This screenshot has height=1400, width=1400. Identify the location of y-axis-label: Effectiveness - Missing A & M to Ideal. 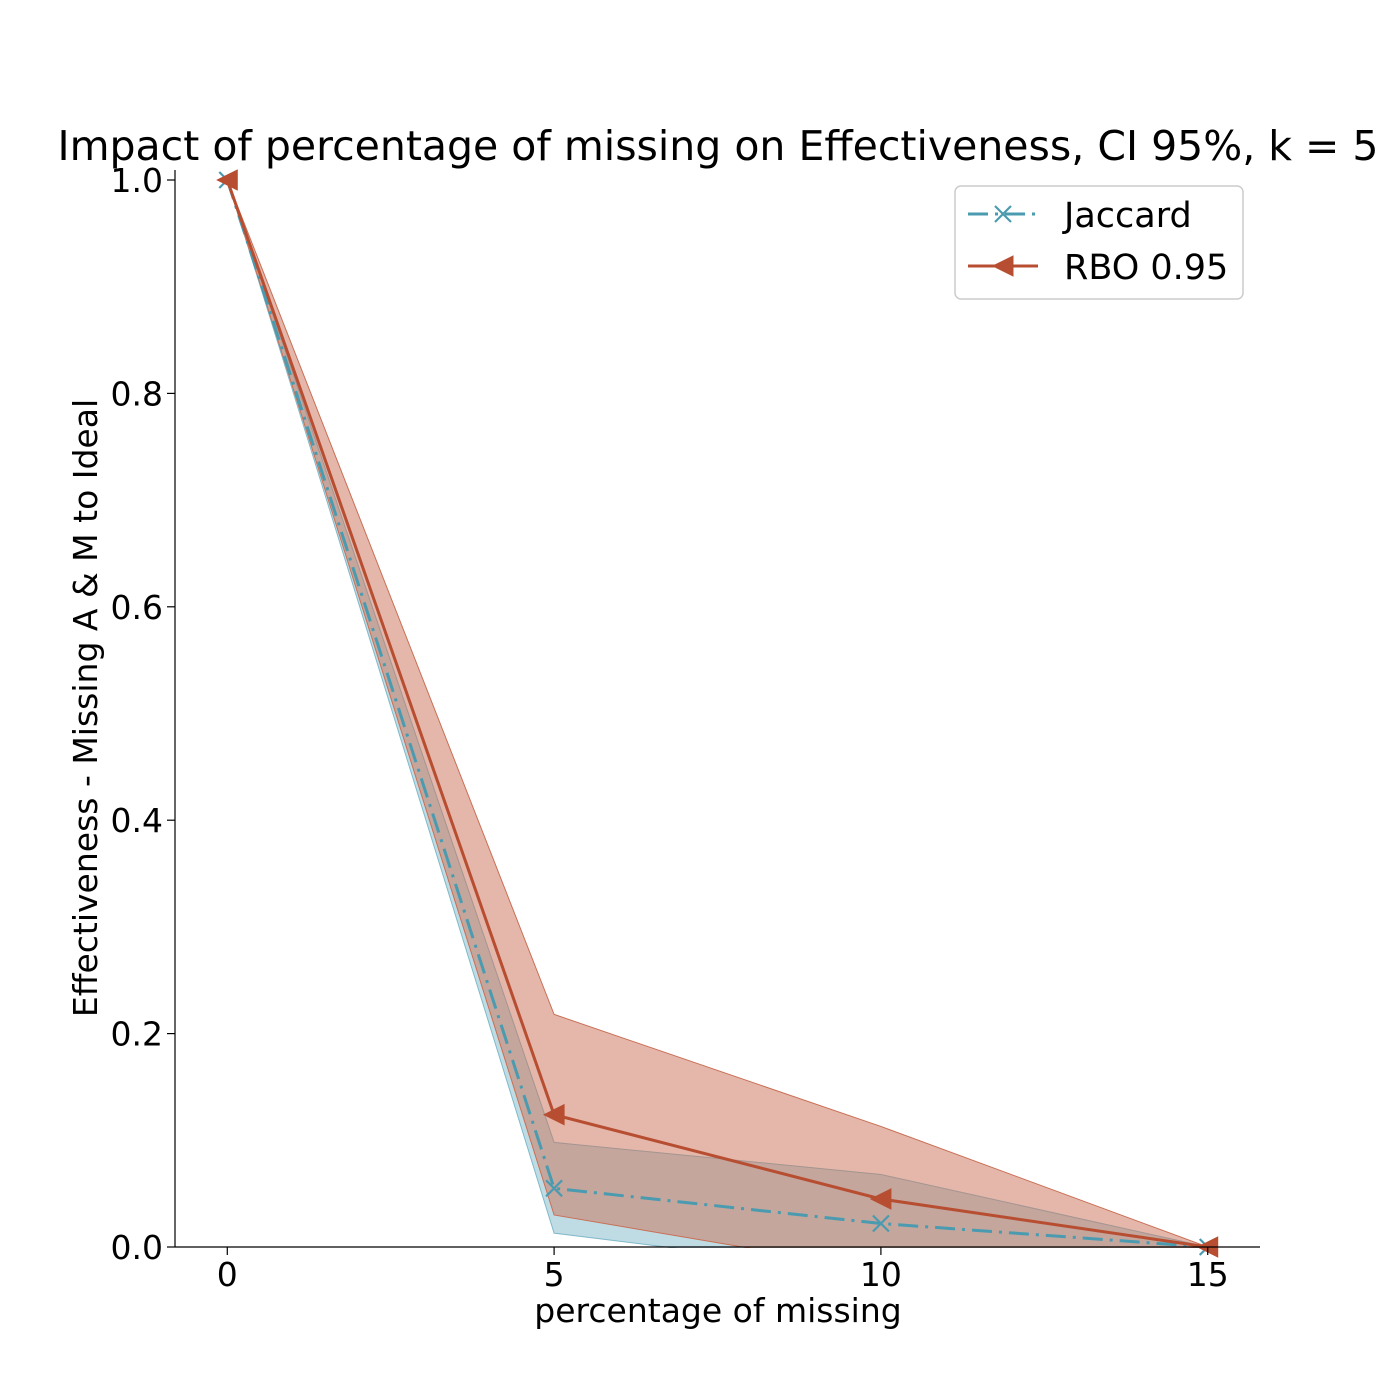
(85, 708).